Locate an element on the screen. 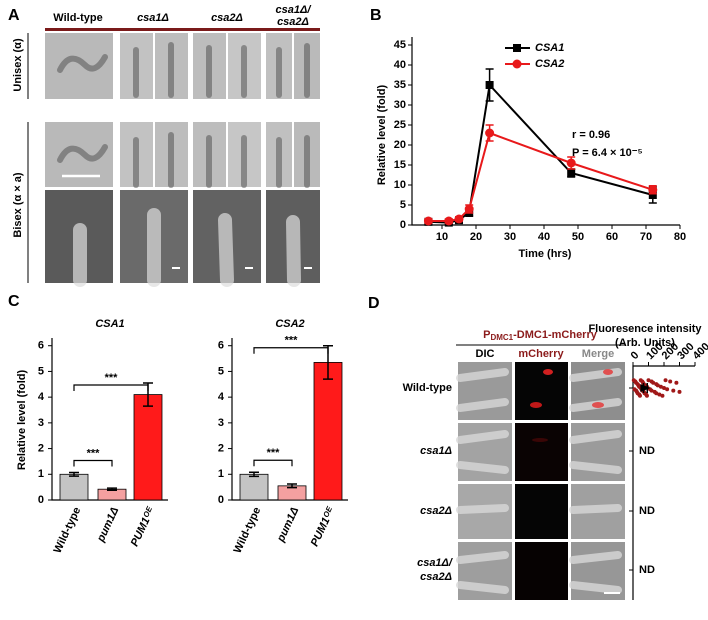 This screenshot has width=708, height=620. y-tick-label: 40 is located at coordinates (400, 65).